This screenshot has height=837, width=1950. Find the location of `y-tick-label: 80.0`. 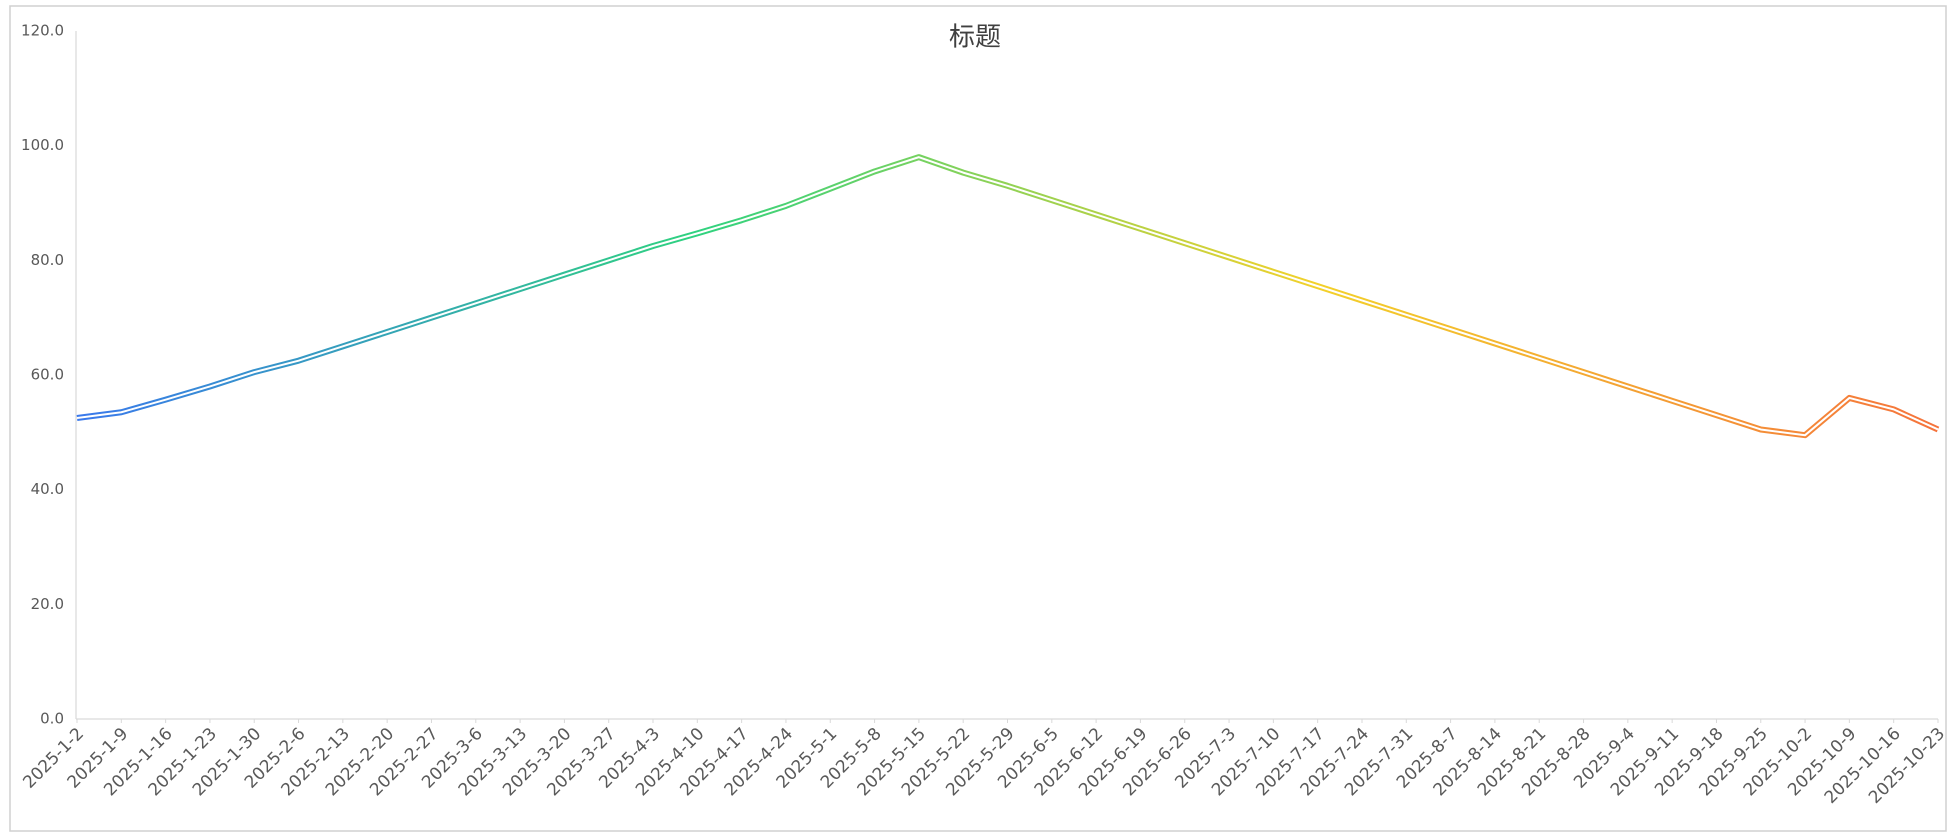

y-tick-label: 80.0 is located at coordinates (47, 260).